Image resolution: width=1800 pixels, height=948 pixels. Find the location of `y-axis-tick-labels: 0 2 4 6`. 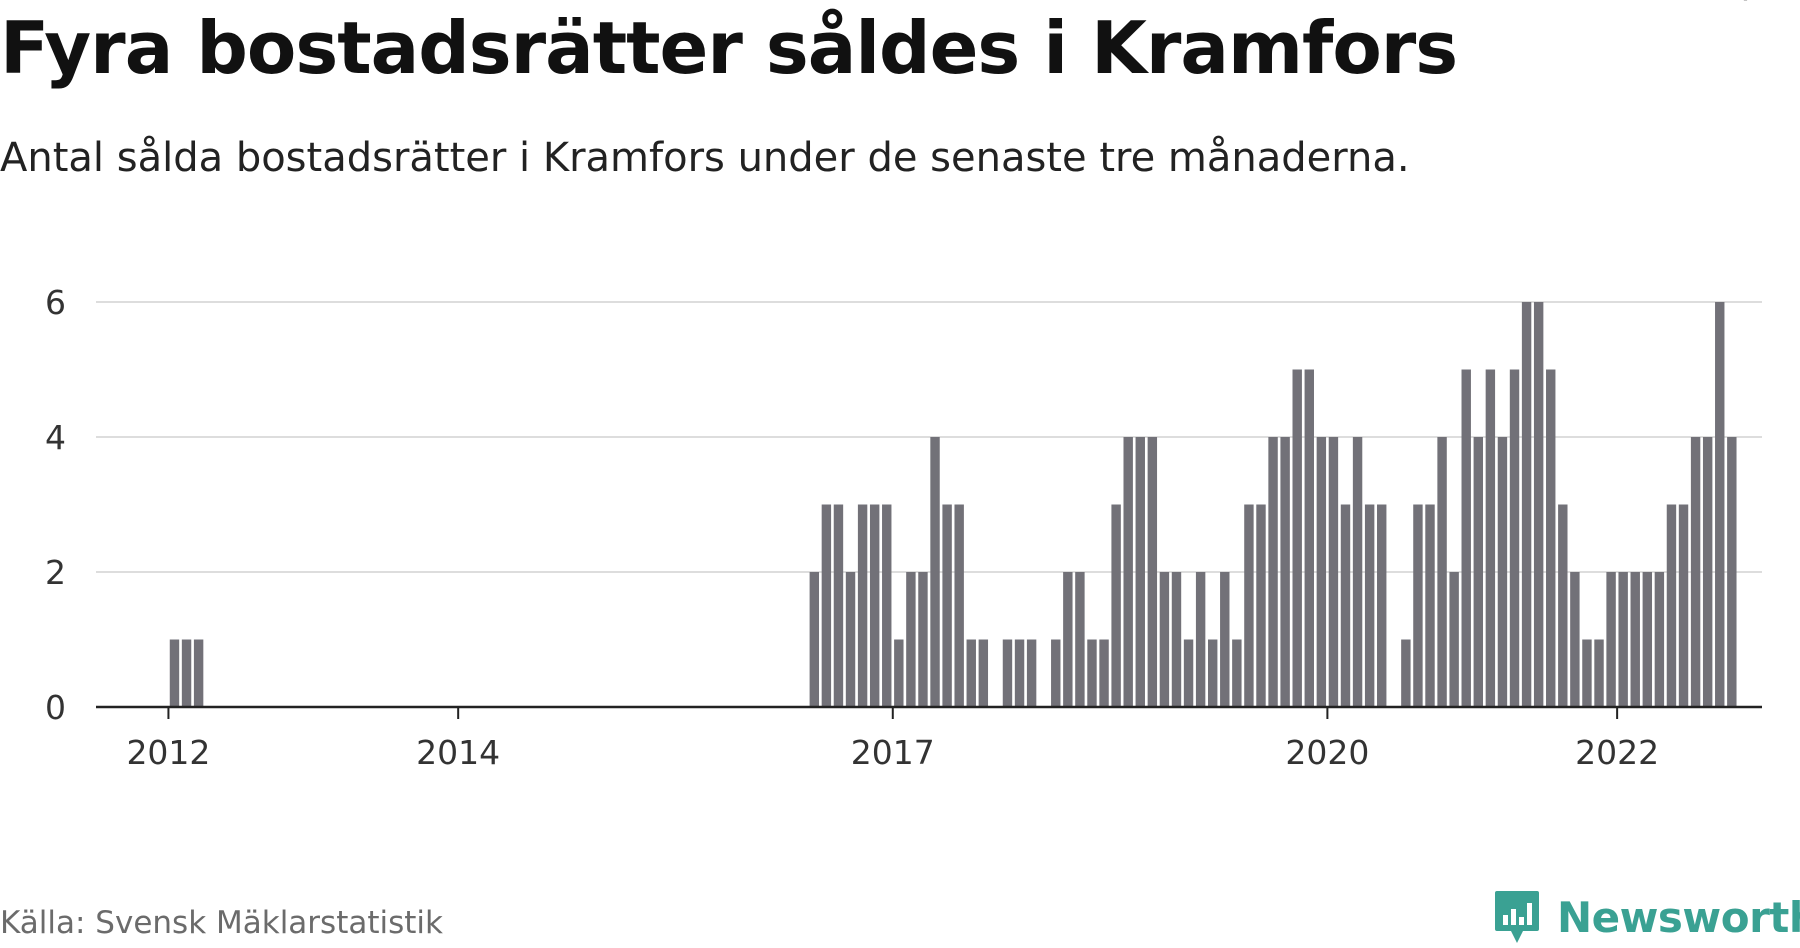

y-axis-tick-labels: 0 2 4 6 is located at coordinates (55, 505).